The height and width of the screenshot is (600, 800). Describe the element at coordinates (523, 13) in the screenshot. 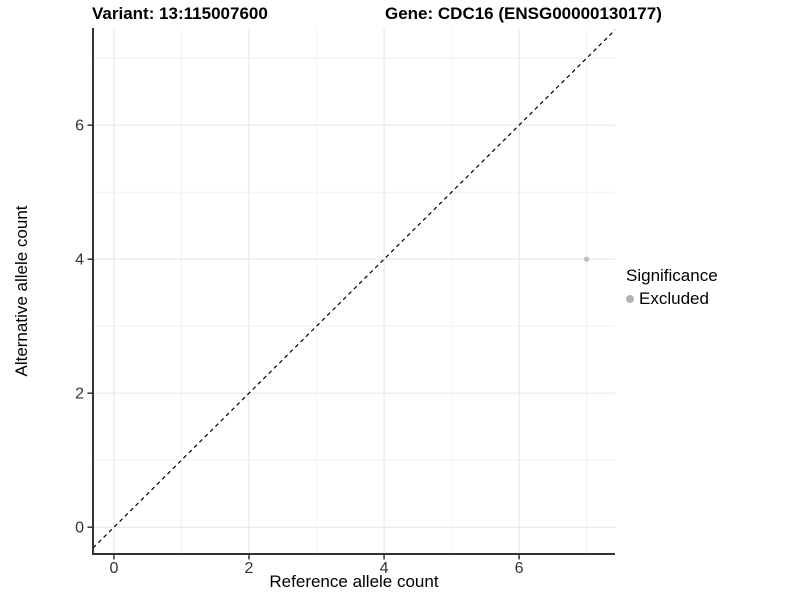

I see `plot-title-gene: Gene: CDC16 (ENSG00000130177)` at that location.